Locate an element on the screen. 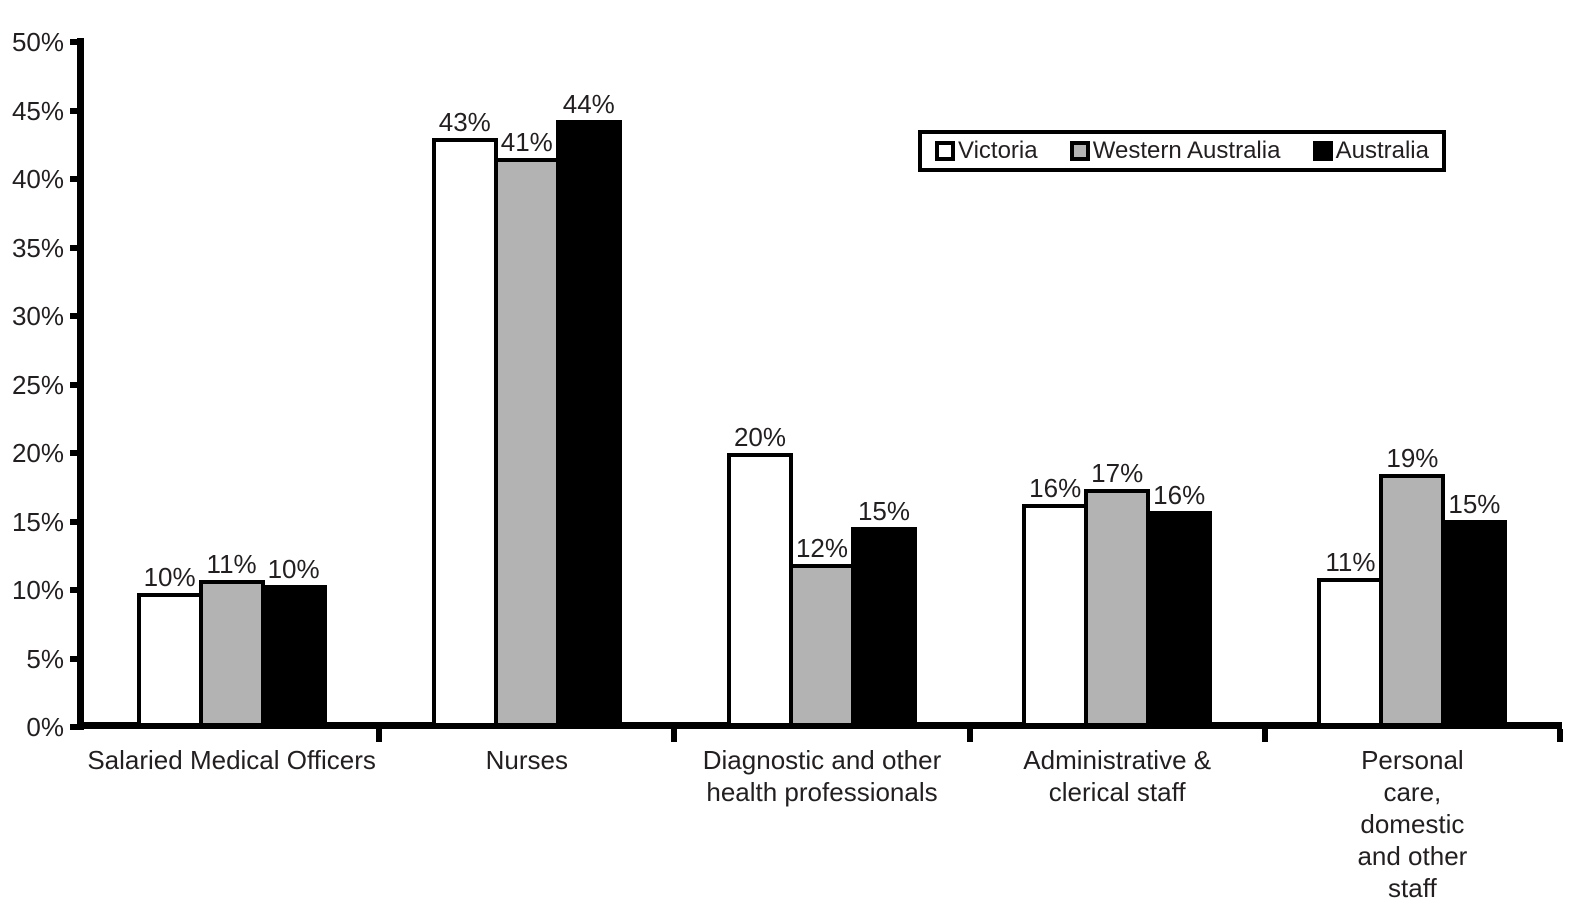 The height and width of the screenshot is (904, 1576). legend-item-australia: Australia is located at coordinates (1370, 150).